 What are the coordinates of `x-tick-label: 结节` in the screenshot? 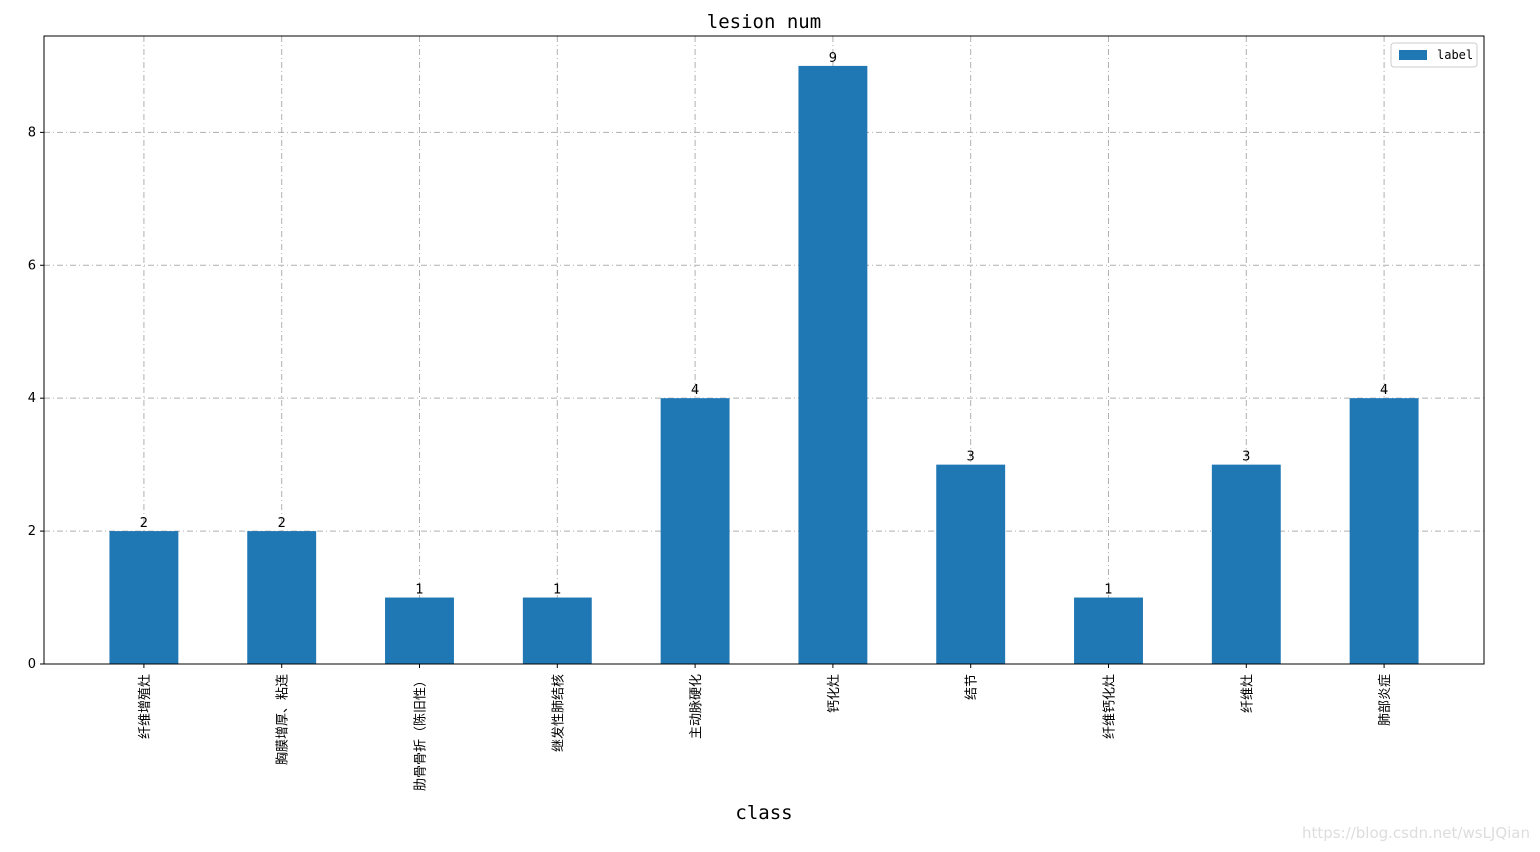 It's located at (972, 687).